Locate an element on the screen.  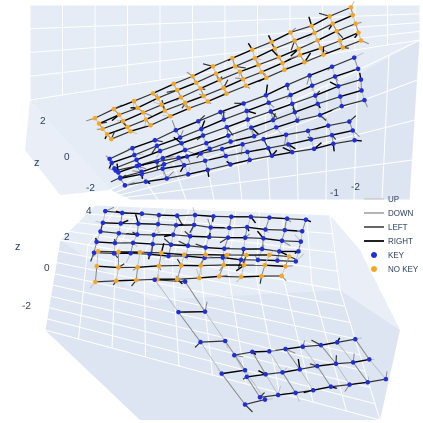
node-no-key-s0-l0-r2-c4 is located at coordinates (181, 97).